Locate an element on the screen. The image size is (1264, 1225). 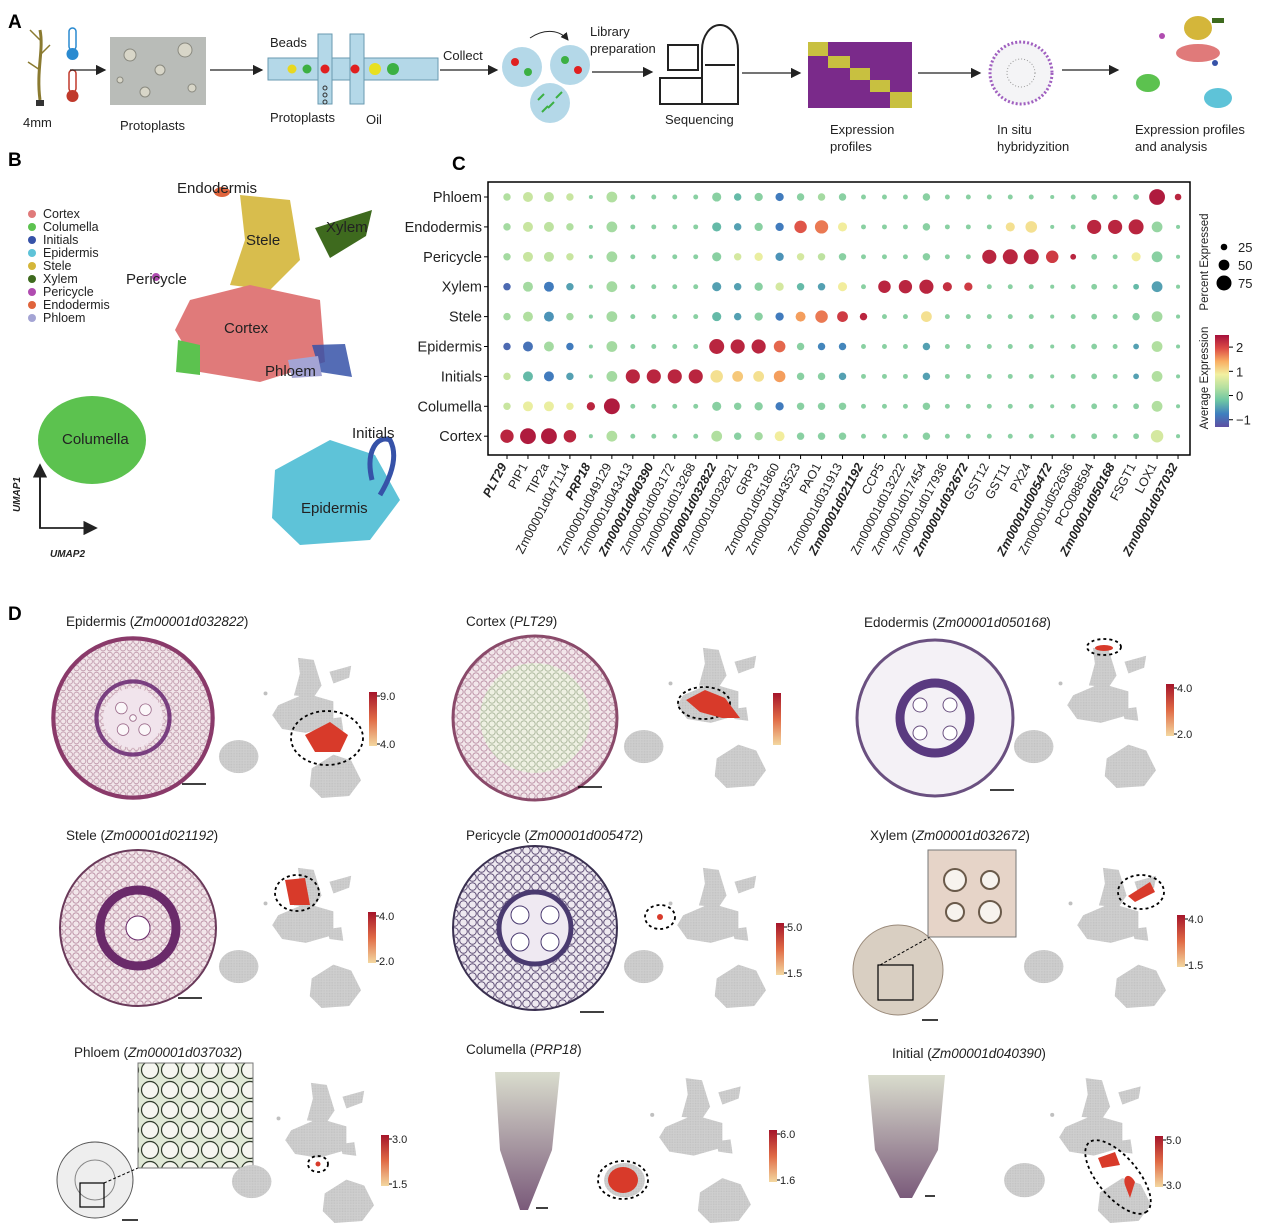
workflow-label: Collect is located at coordinates (463, 55).